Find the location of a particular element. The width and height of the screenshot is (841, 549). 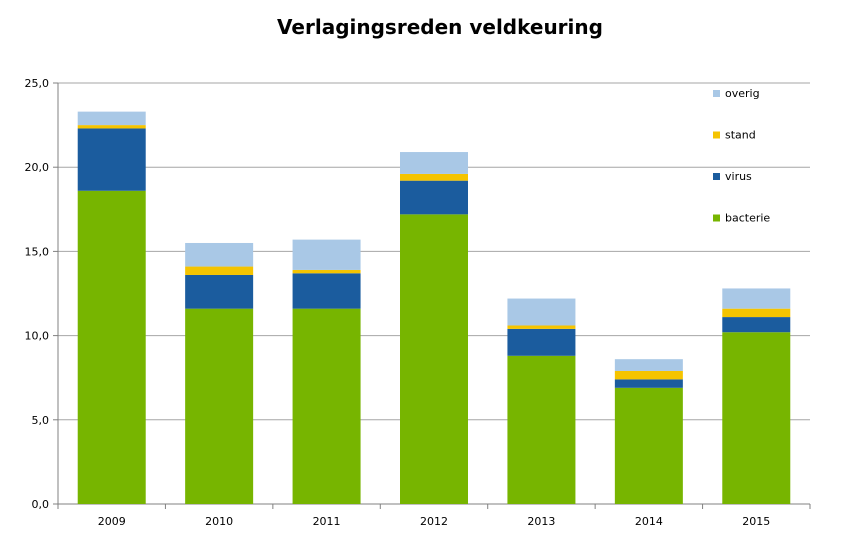

x-tick-label: 2012 is located at coordinates (434, 521).